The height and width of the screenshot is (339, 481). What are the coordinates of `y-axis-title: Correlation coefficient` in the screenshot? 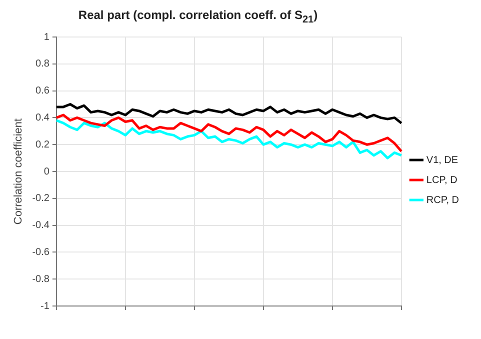 It's located at (18, 171).